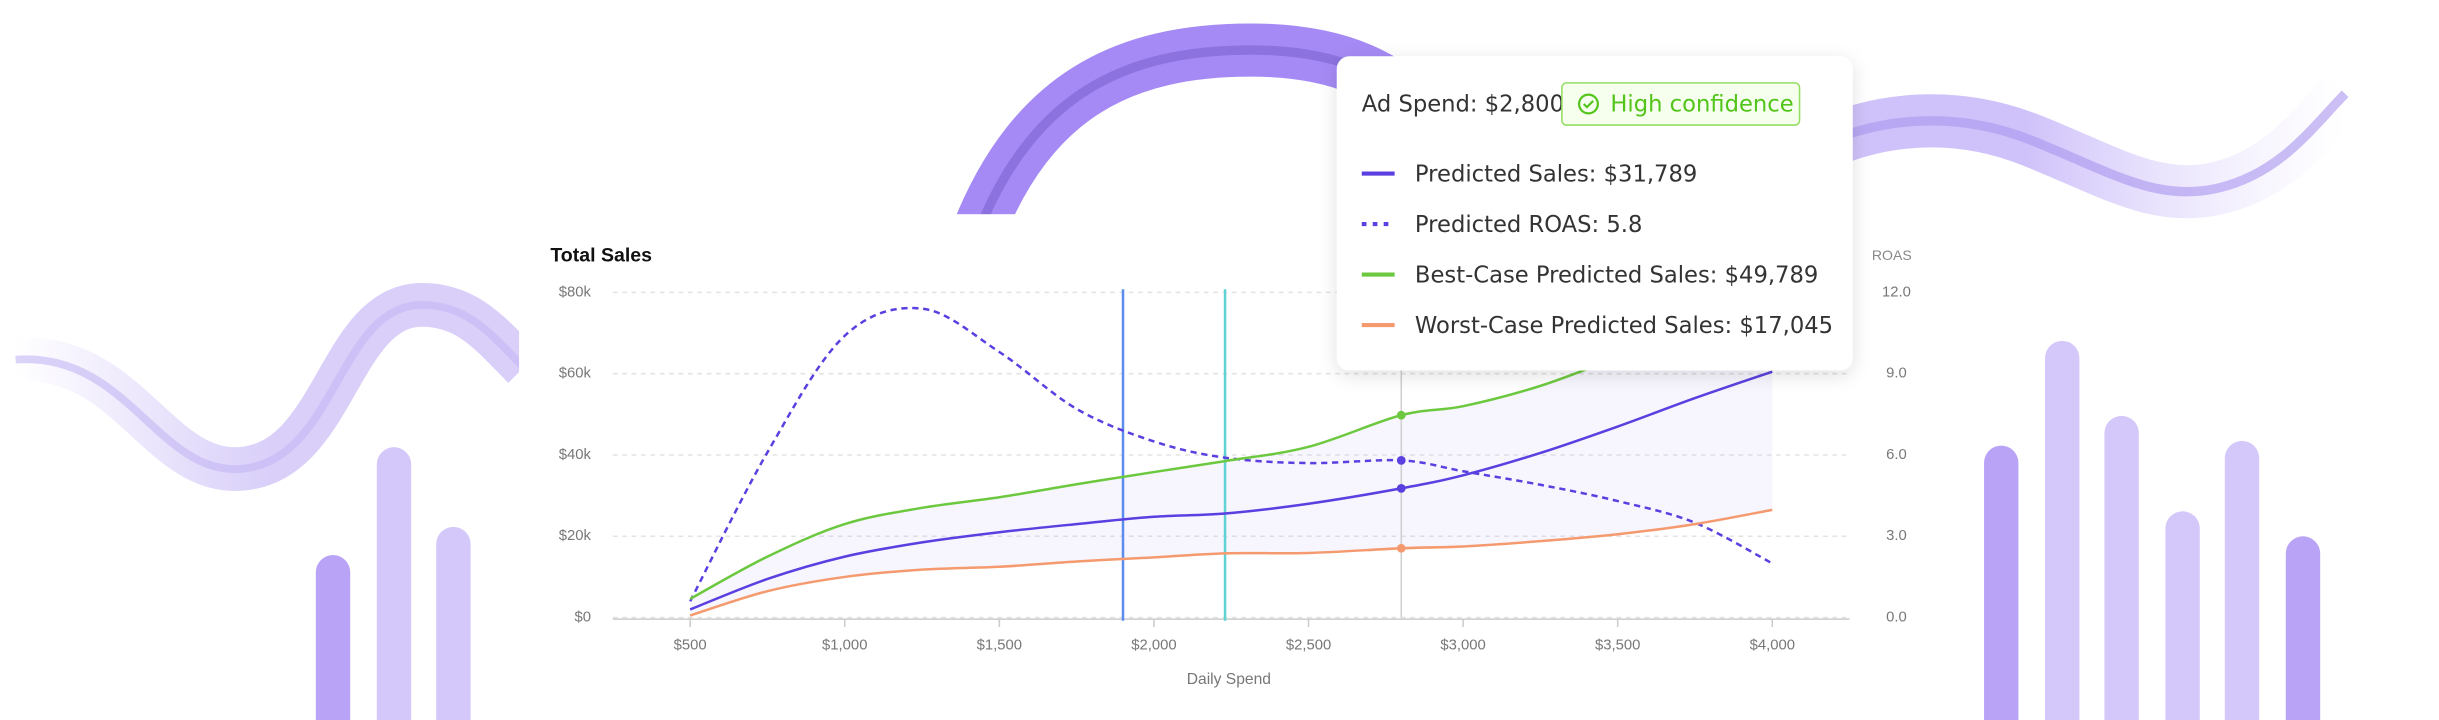 The image size is (2439, 720). What do you see at coordinates (1229, 679) in the screenshot?
I see `x-axis-label: Daily Spend` at bounding box center [1229, 679].